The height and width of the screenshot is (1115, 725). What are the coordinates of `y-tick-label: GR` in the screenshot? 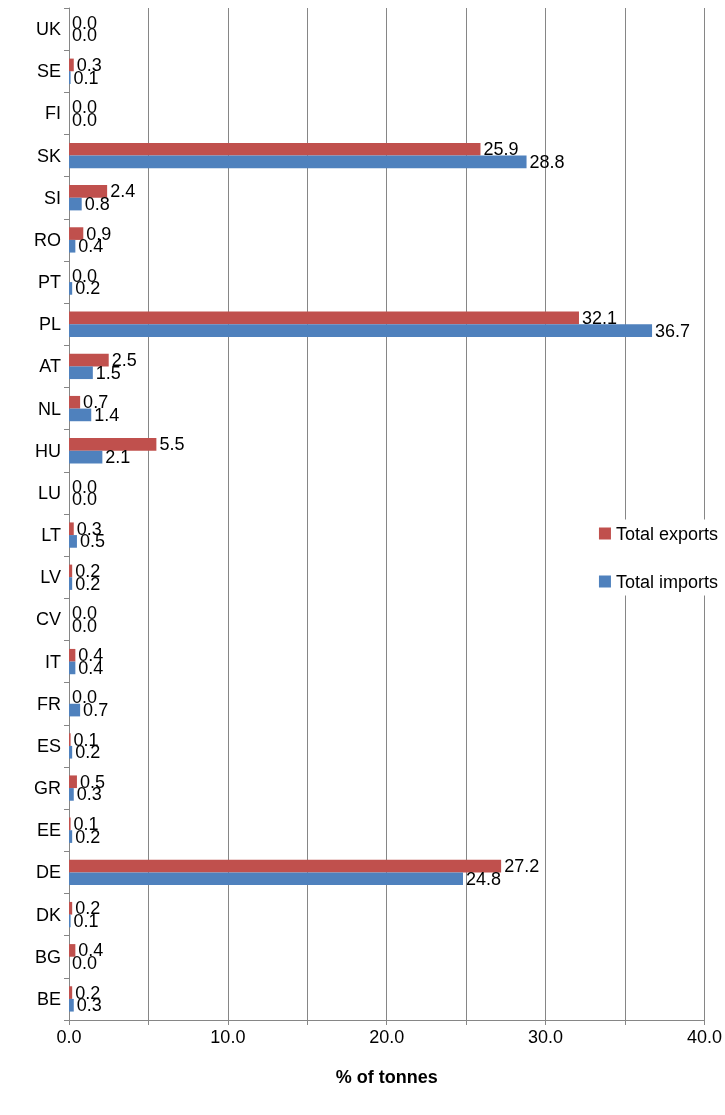 It's located at (47, 788).